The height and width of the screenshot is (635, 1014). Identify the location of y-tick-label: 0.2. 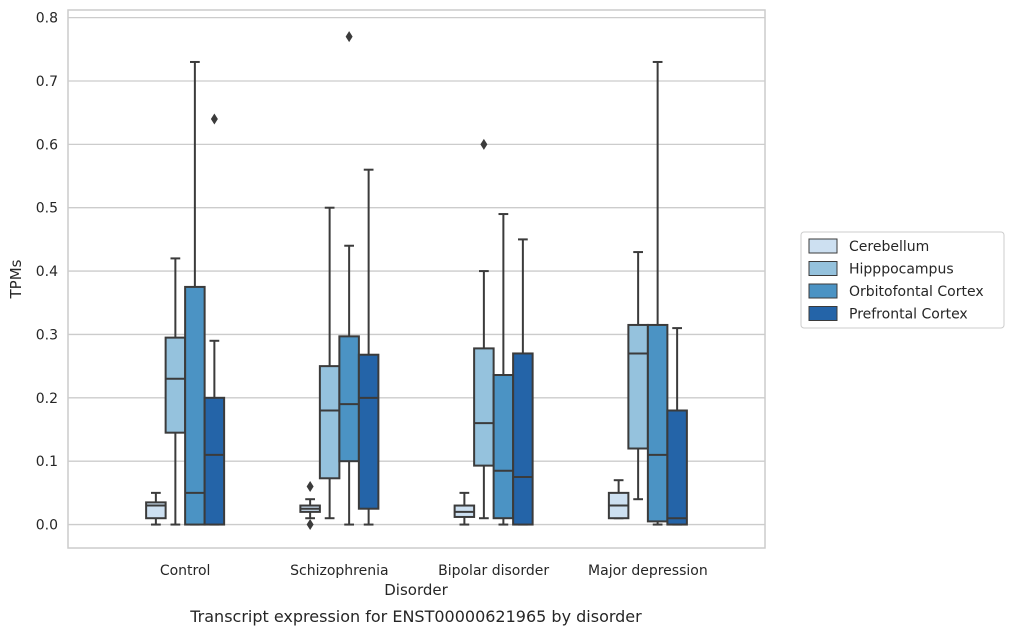
(47, 399).